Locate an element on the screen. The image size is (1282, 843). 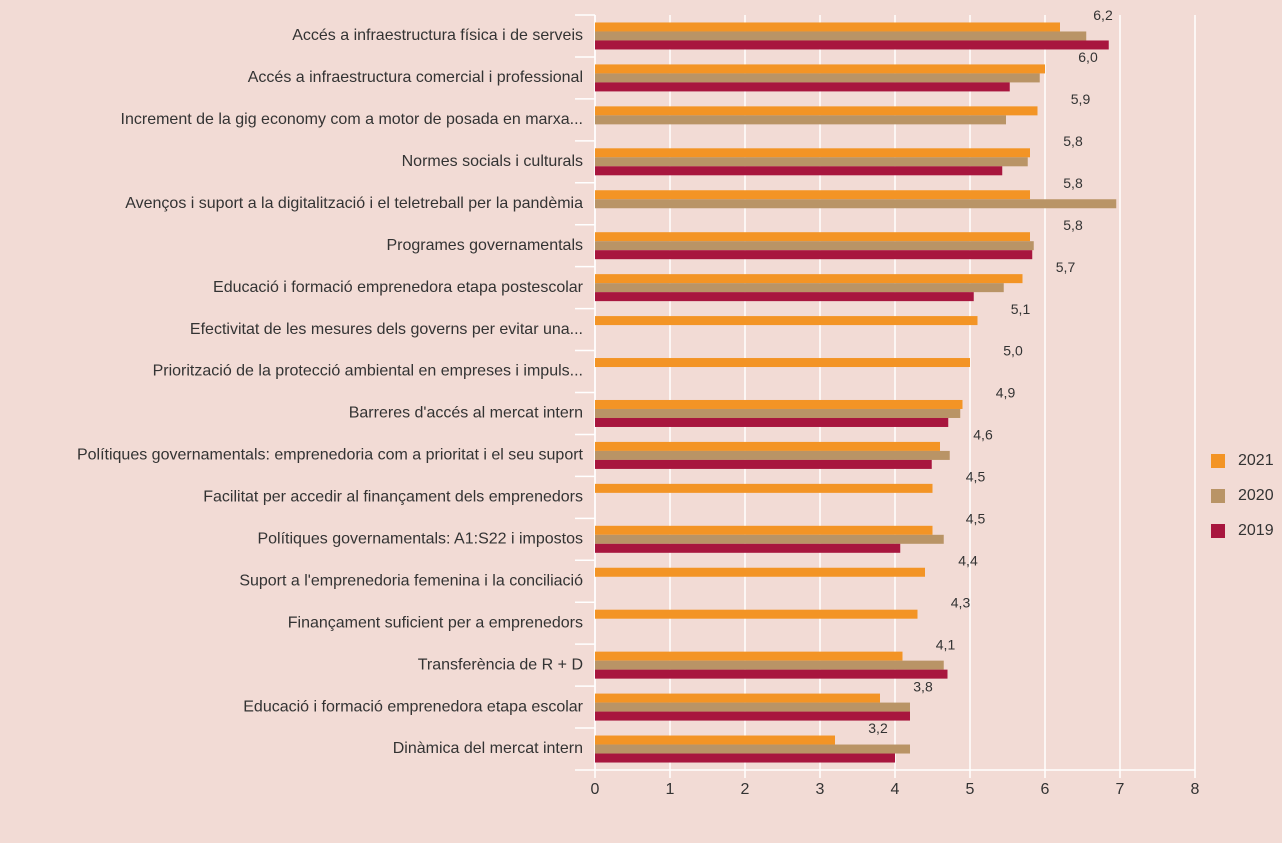
category-label: Normes socials i culturals is located at coordinates (492, 161).